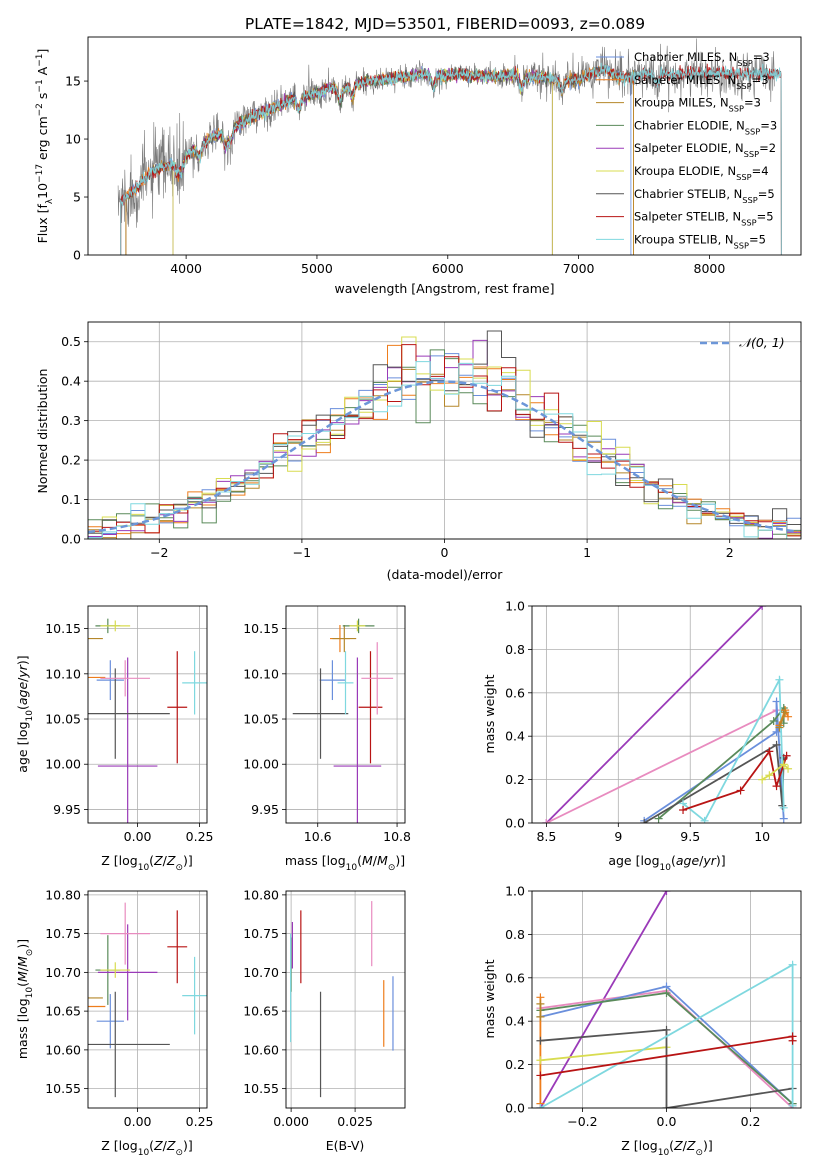 The image size is (819, 1170). I want to click on model-line-chabrier-elodie, so click(362, 161).